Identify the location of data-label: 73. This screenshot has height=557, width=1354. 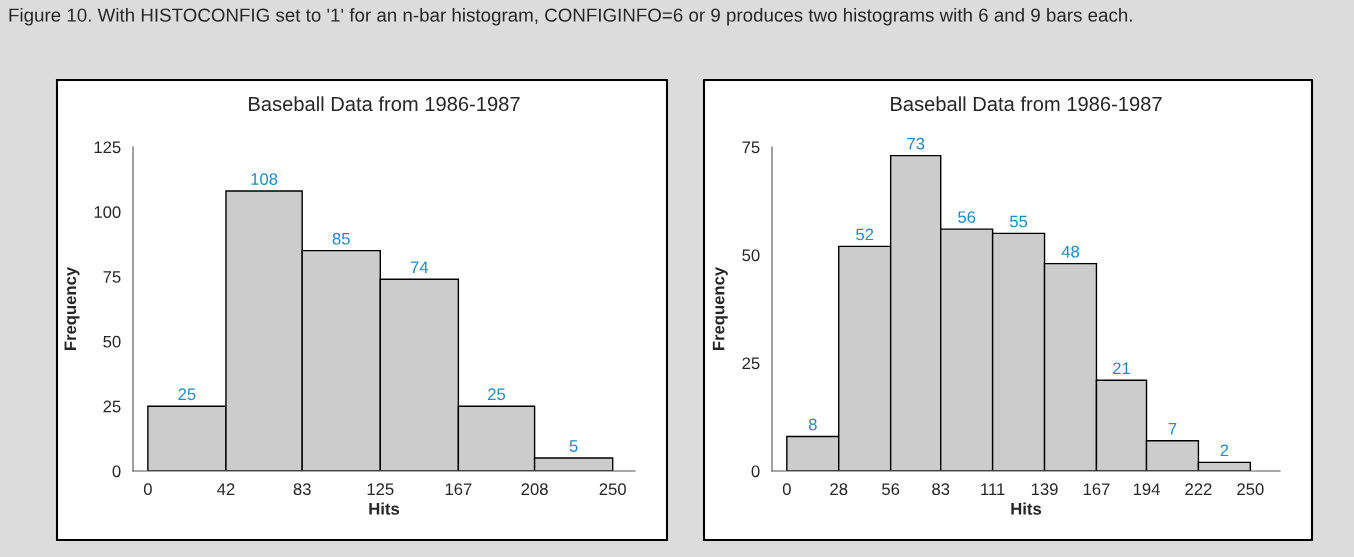
(916, 143).